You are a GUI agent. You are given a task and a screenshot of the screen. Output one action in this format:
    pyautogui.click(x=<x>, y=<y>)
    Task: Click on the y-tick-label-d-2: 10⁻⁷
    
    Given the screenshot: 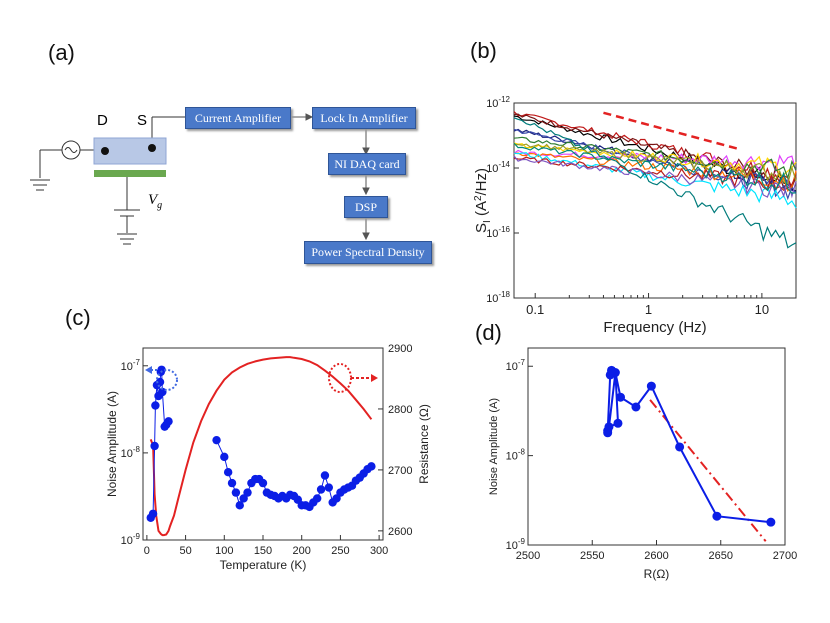 What is the action you would take?
    pyautogui.click(x=516, y=365)
    